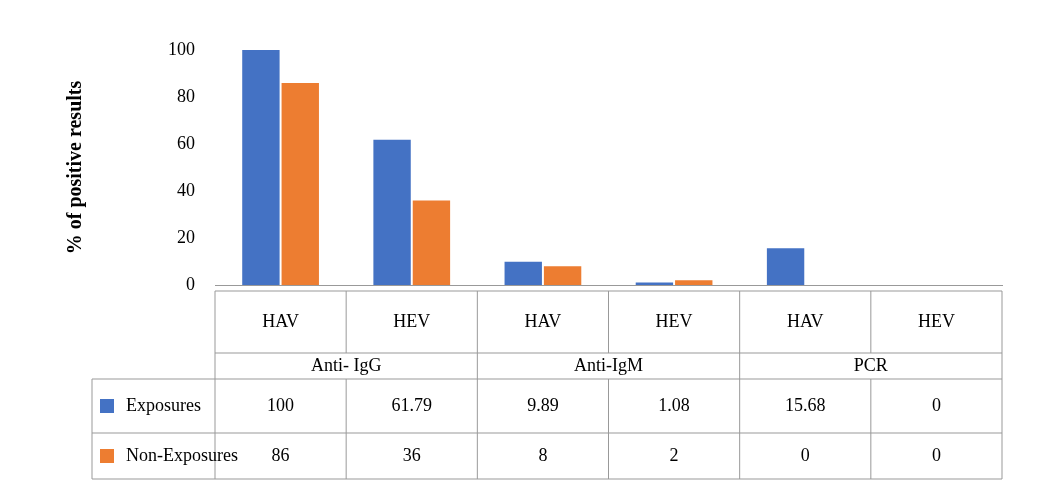 This screenshot has width=1062, height=493. Describe the element at coordinates (75, 167) in the screenshot. I see `y-axis-title: % of positive results` at that location.